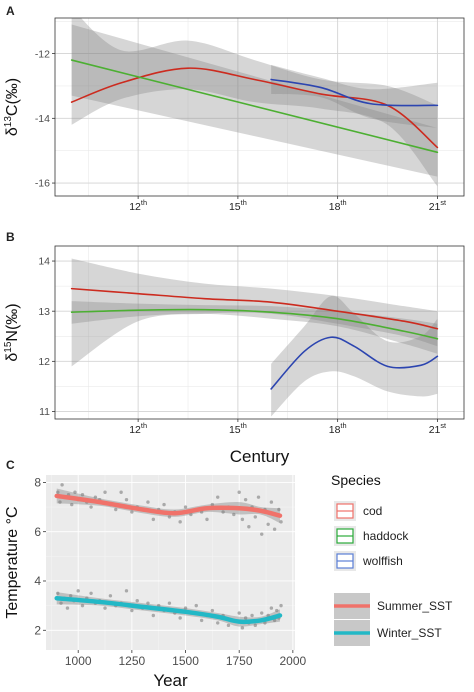  What do you see at coordinates (132, 661) in the screenshot?
I see `x-tick-label: 1250` at bounding box center [132, 661].